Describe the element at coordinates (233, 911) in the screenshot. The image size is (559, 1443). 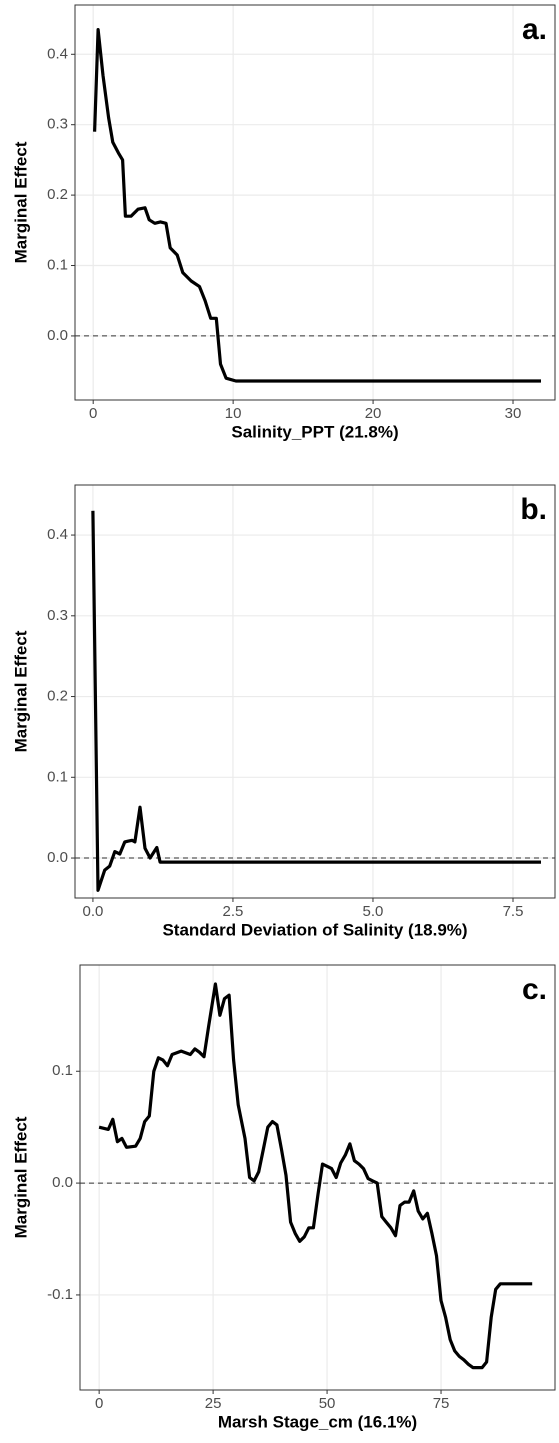
I see `x-tick-label: 2.5` at that location.